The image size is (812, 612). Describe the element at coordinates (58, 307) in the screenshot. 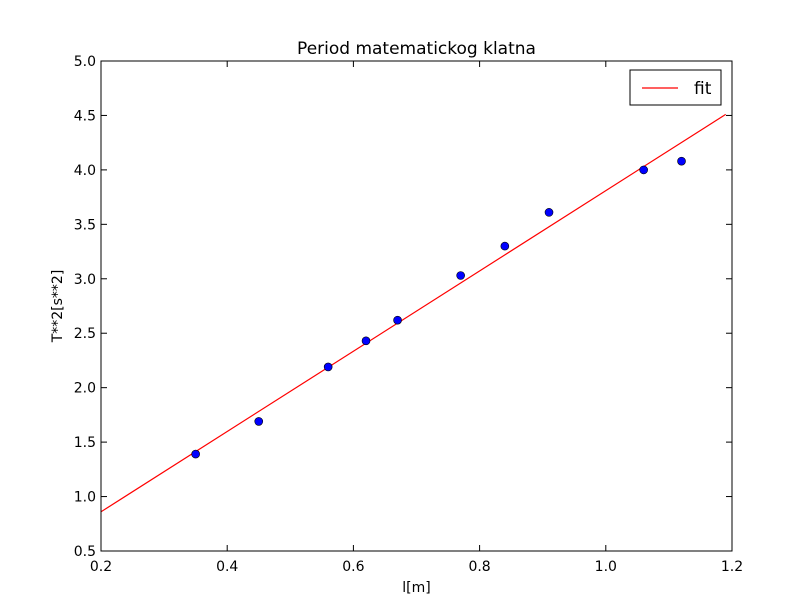

I see `y-axis-title: T**2[s**2]` at that location.